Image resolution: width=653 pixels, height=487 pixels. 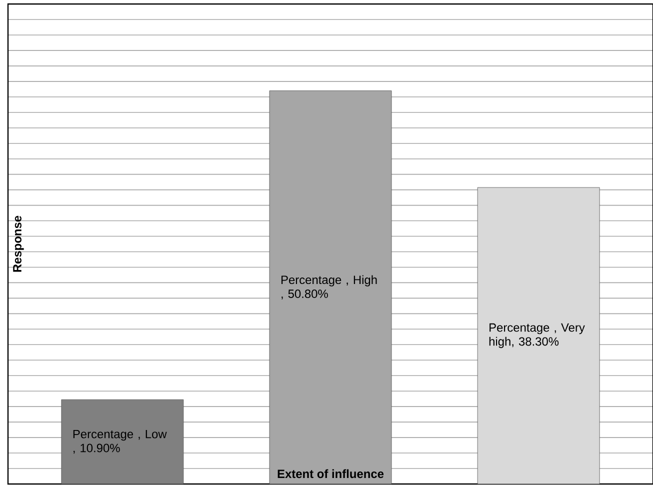 I want to click on data-label: Percentage , Very high, 38.30%, so click(x=537, y=335).